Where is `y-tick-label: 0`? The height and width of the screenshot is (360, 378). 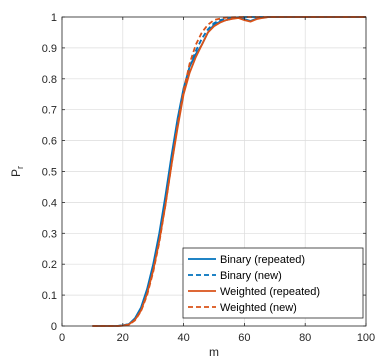
y-tick-label: 0 is located at coordinates (54, 327).